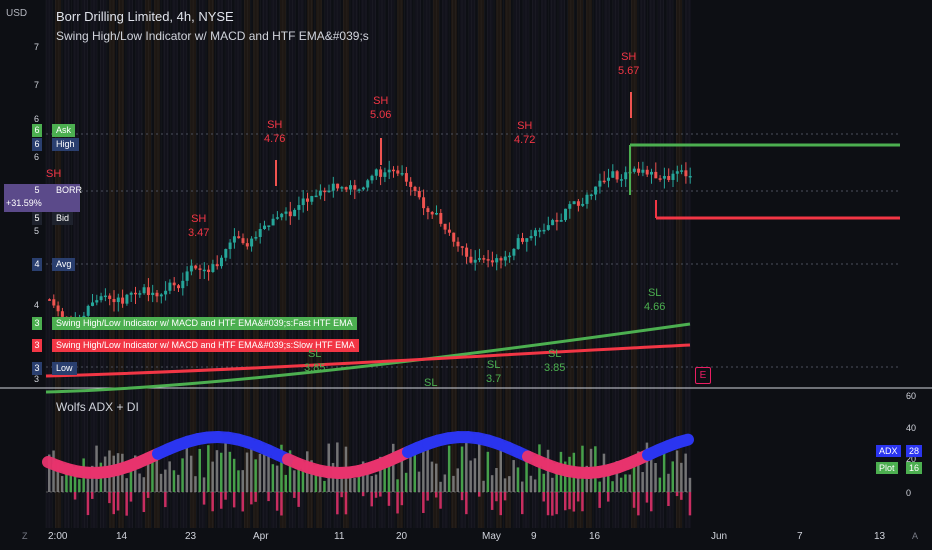 This screenshot has height=550, width=932. Describe the element at coordinates (37, 345) in the screenshot. I see `slow-ema-value: 3` at that location.